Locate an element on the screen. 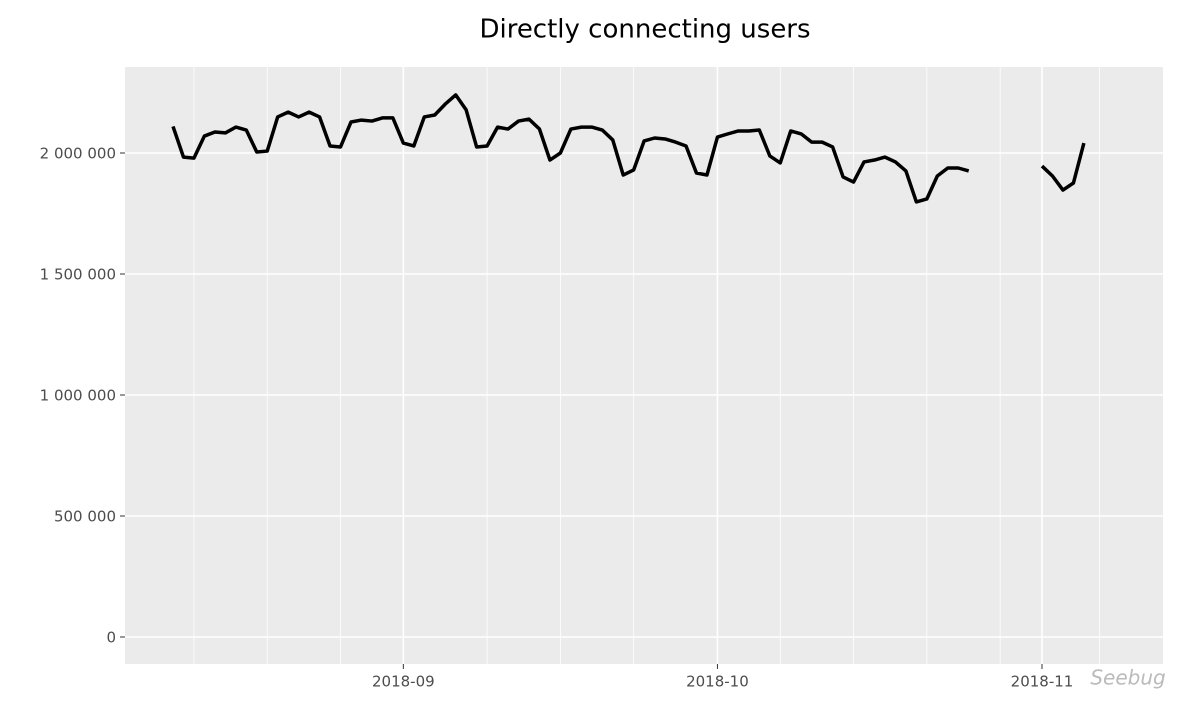 This screenshot has height=706, width=1194. x-tick-label: 2018-09 is located at coordinates (403, 682).